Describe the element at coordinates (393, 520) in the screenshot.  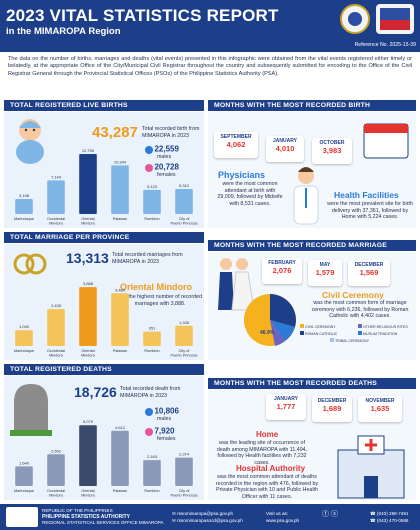
I see `footer-phone2: (043) 470-0586` at that location.